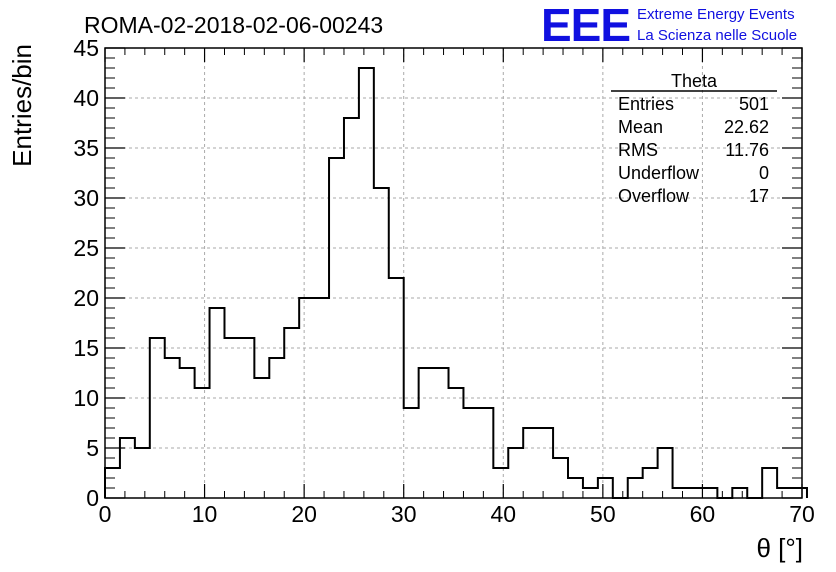  I want to click on stats-row-value: 22.62, so click(746, 127).